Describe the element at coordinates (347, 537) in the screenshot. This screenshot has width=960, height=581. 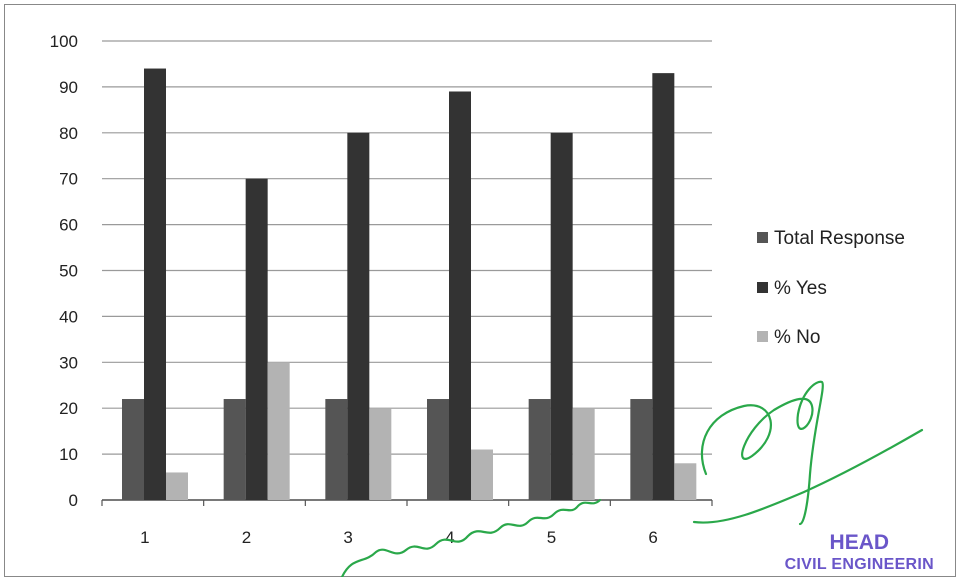
I see `x-tick-label: 3` at that location.